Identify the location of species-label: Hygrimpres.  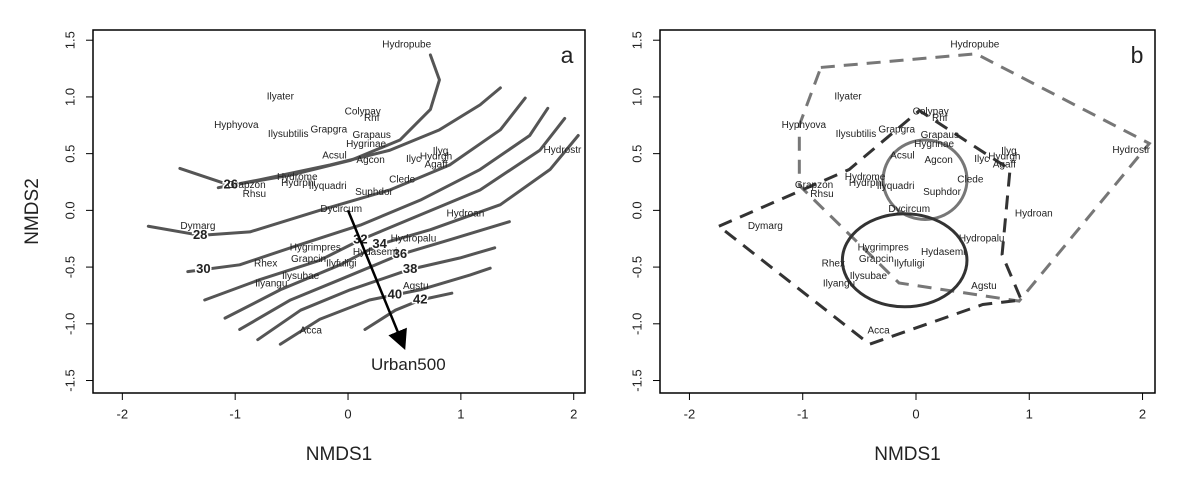
(315, 247).